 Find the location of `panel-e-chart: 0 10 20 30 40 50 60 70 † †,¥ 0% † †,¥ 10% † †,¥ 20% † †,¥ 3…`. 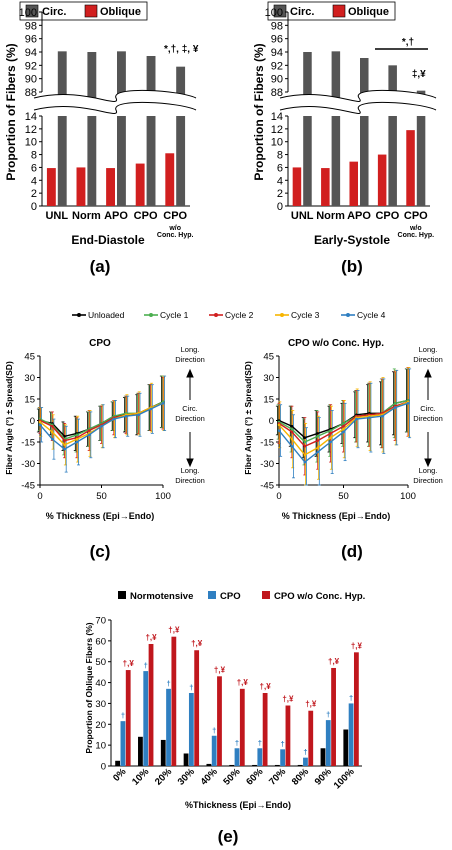

panel-e-chart: 0 10 20 30 40 50 60 70 † †,¥ 0% † †,¥ 10% † †,¥ 20% † †,¥ 3… is located at coordinates (228, 704).